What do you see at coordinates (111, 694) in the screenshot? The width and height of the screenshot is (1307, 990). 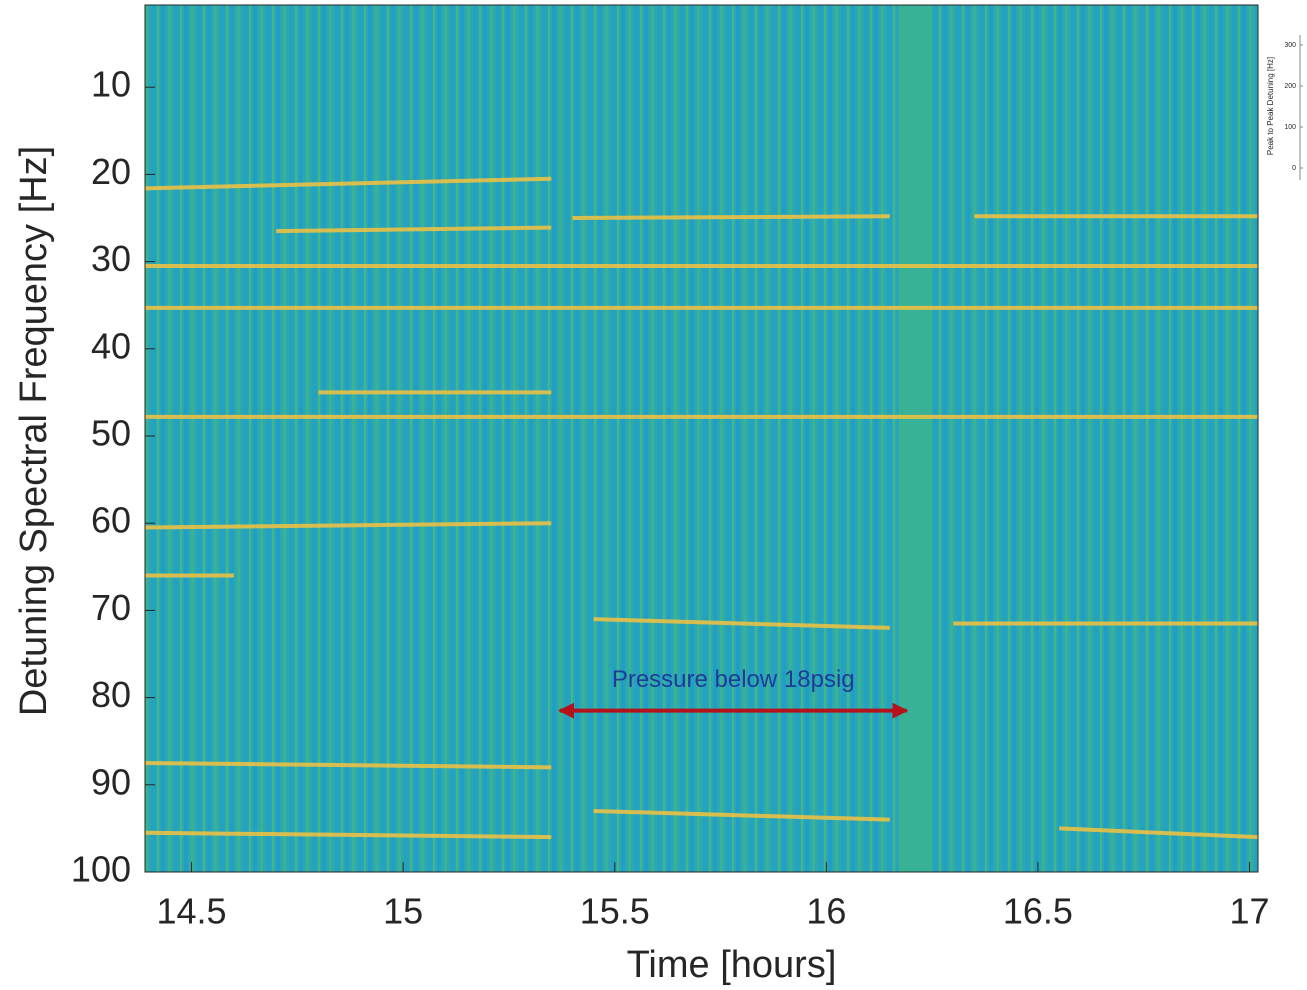 I see `y-tick-label: 80` at bounding box center [111, 694].